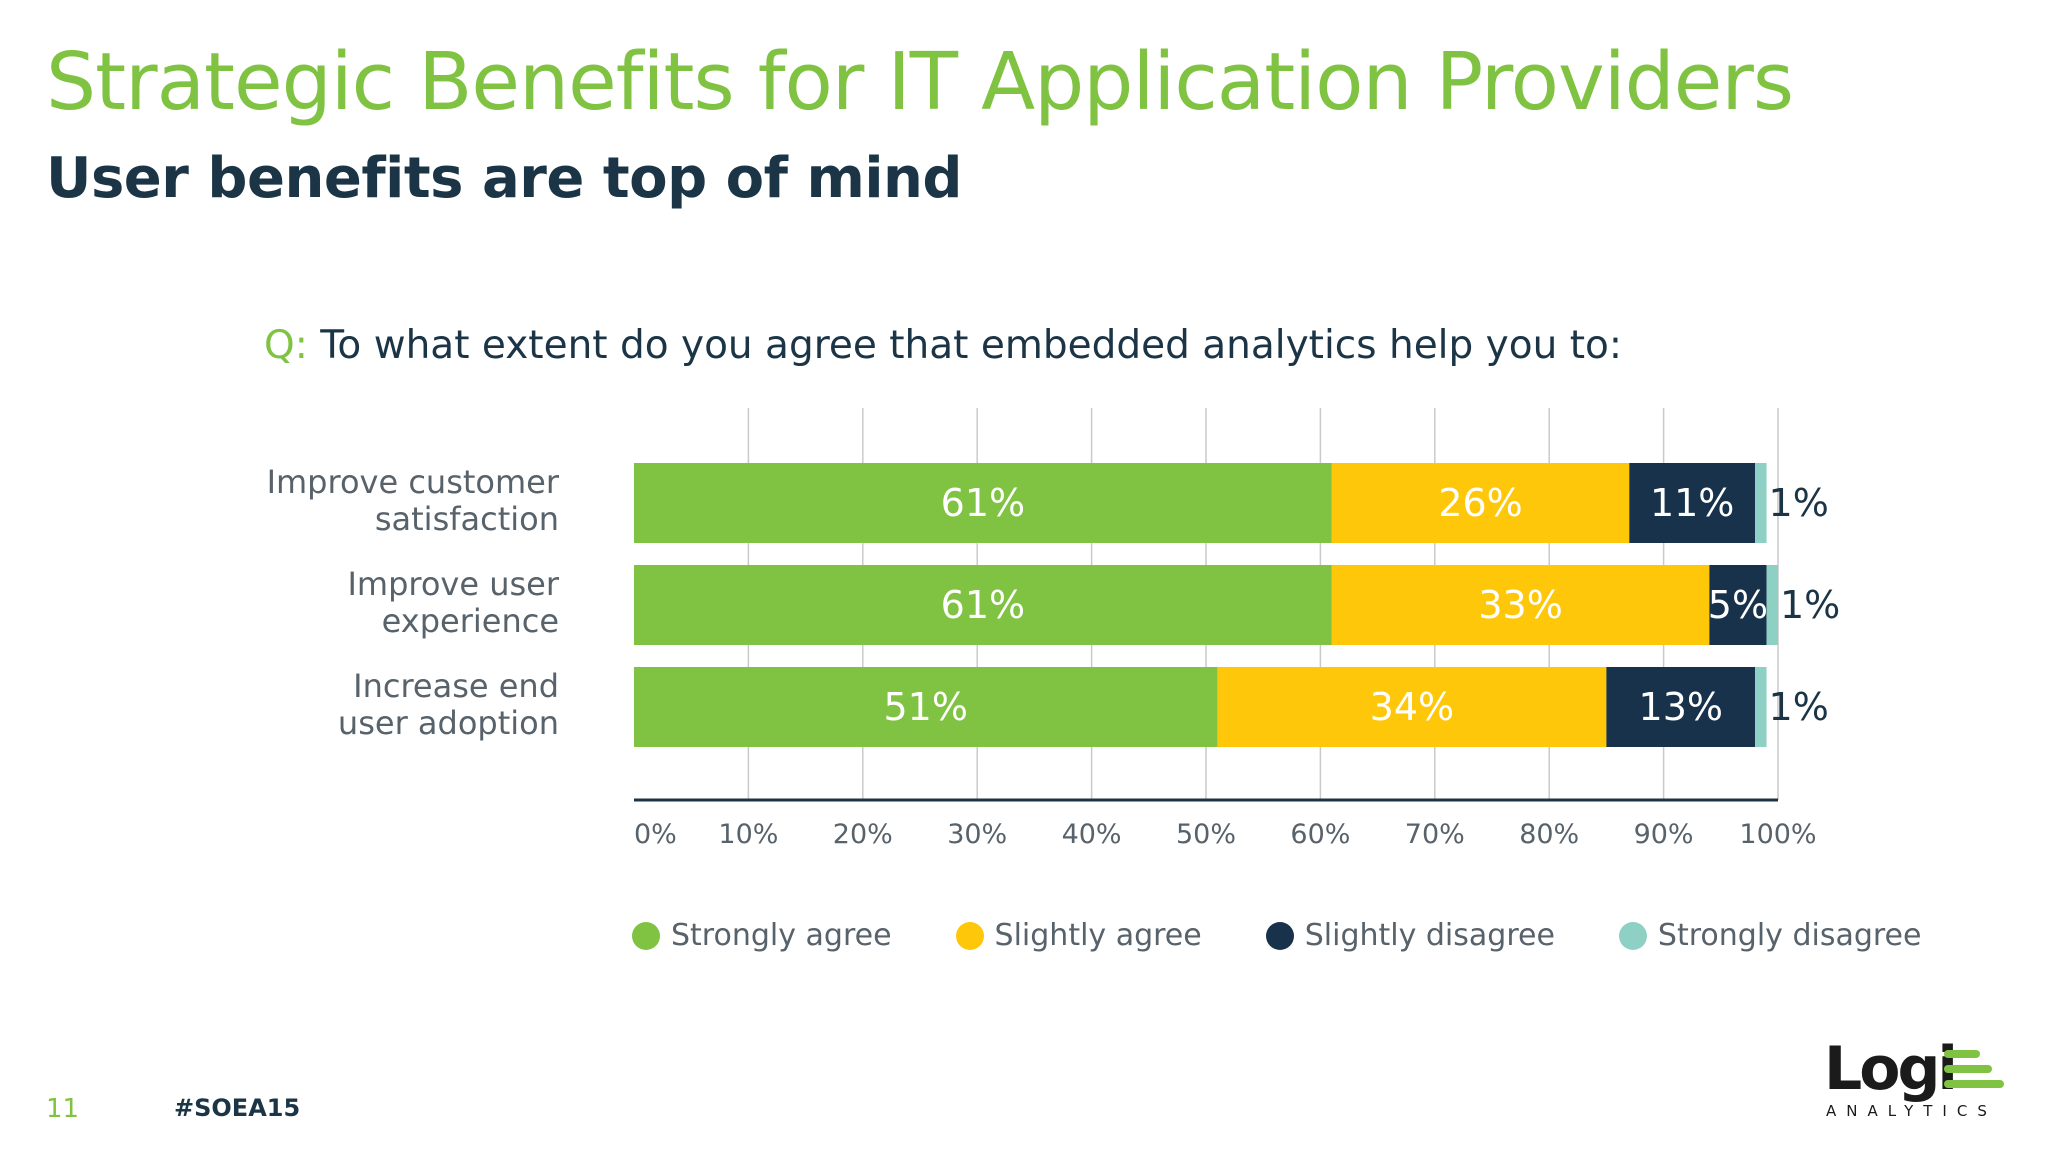 The image size is (2048, 1152). What do you see at coordinates (1429, 935) in the screenshot?
I see `legend-label: Slightly disagree` at bounding box center [1429, 935].